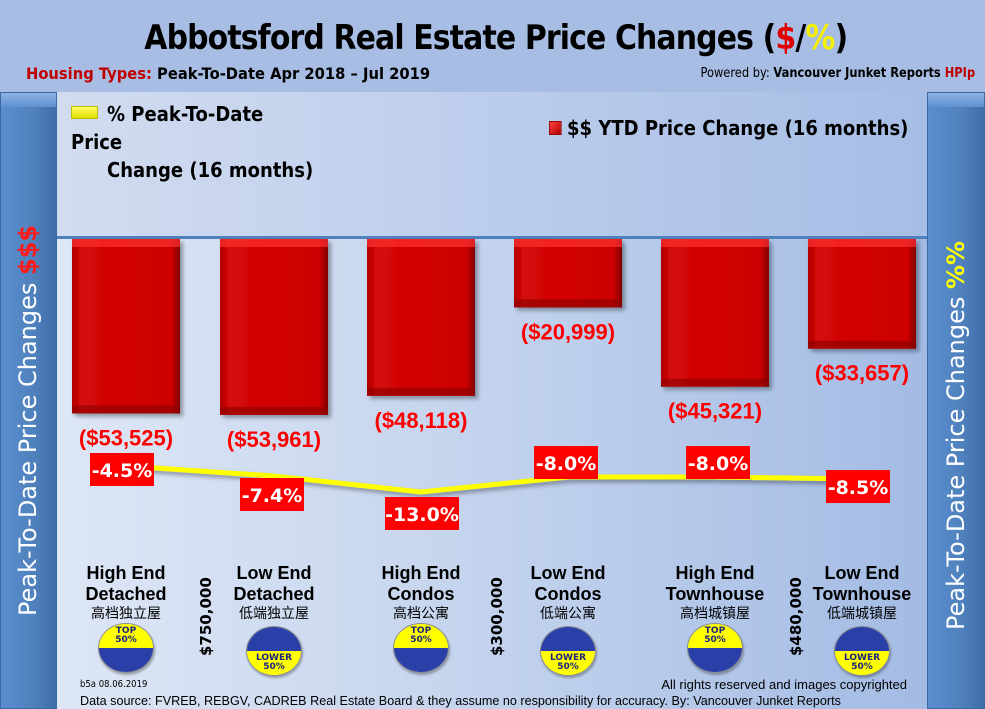  Describe the element at coordinates (568, 614) in the screenshot. I see `category-label-chinese: 低端公寓` at that location.